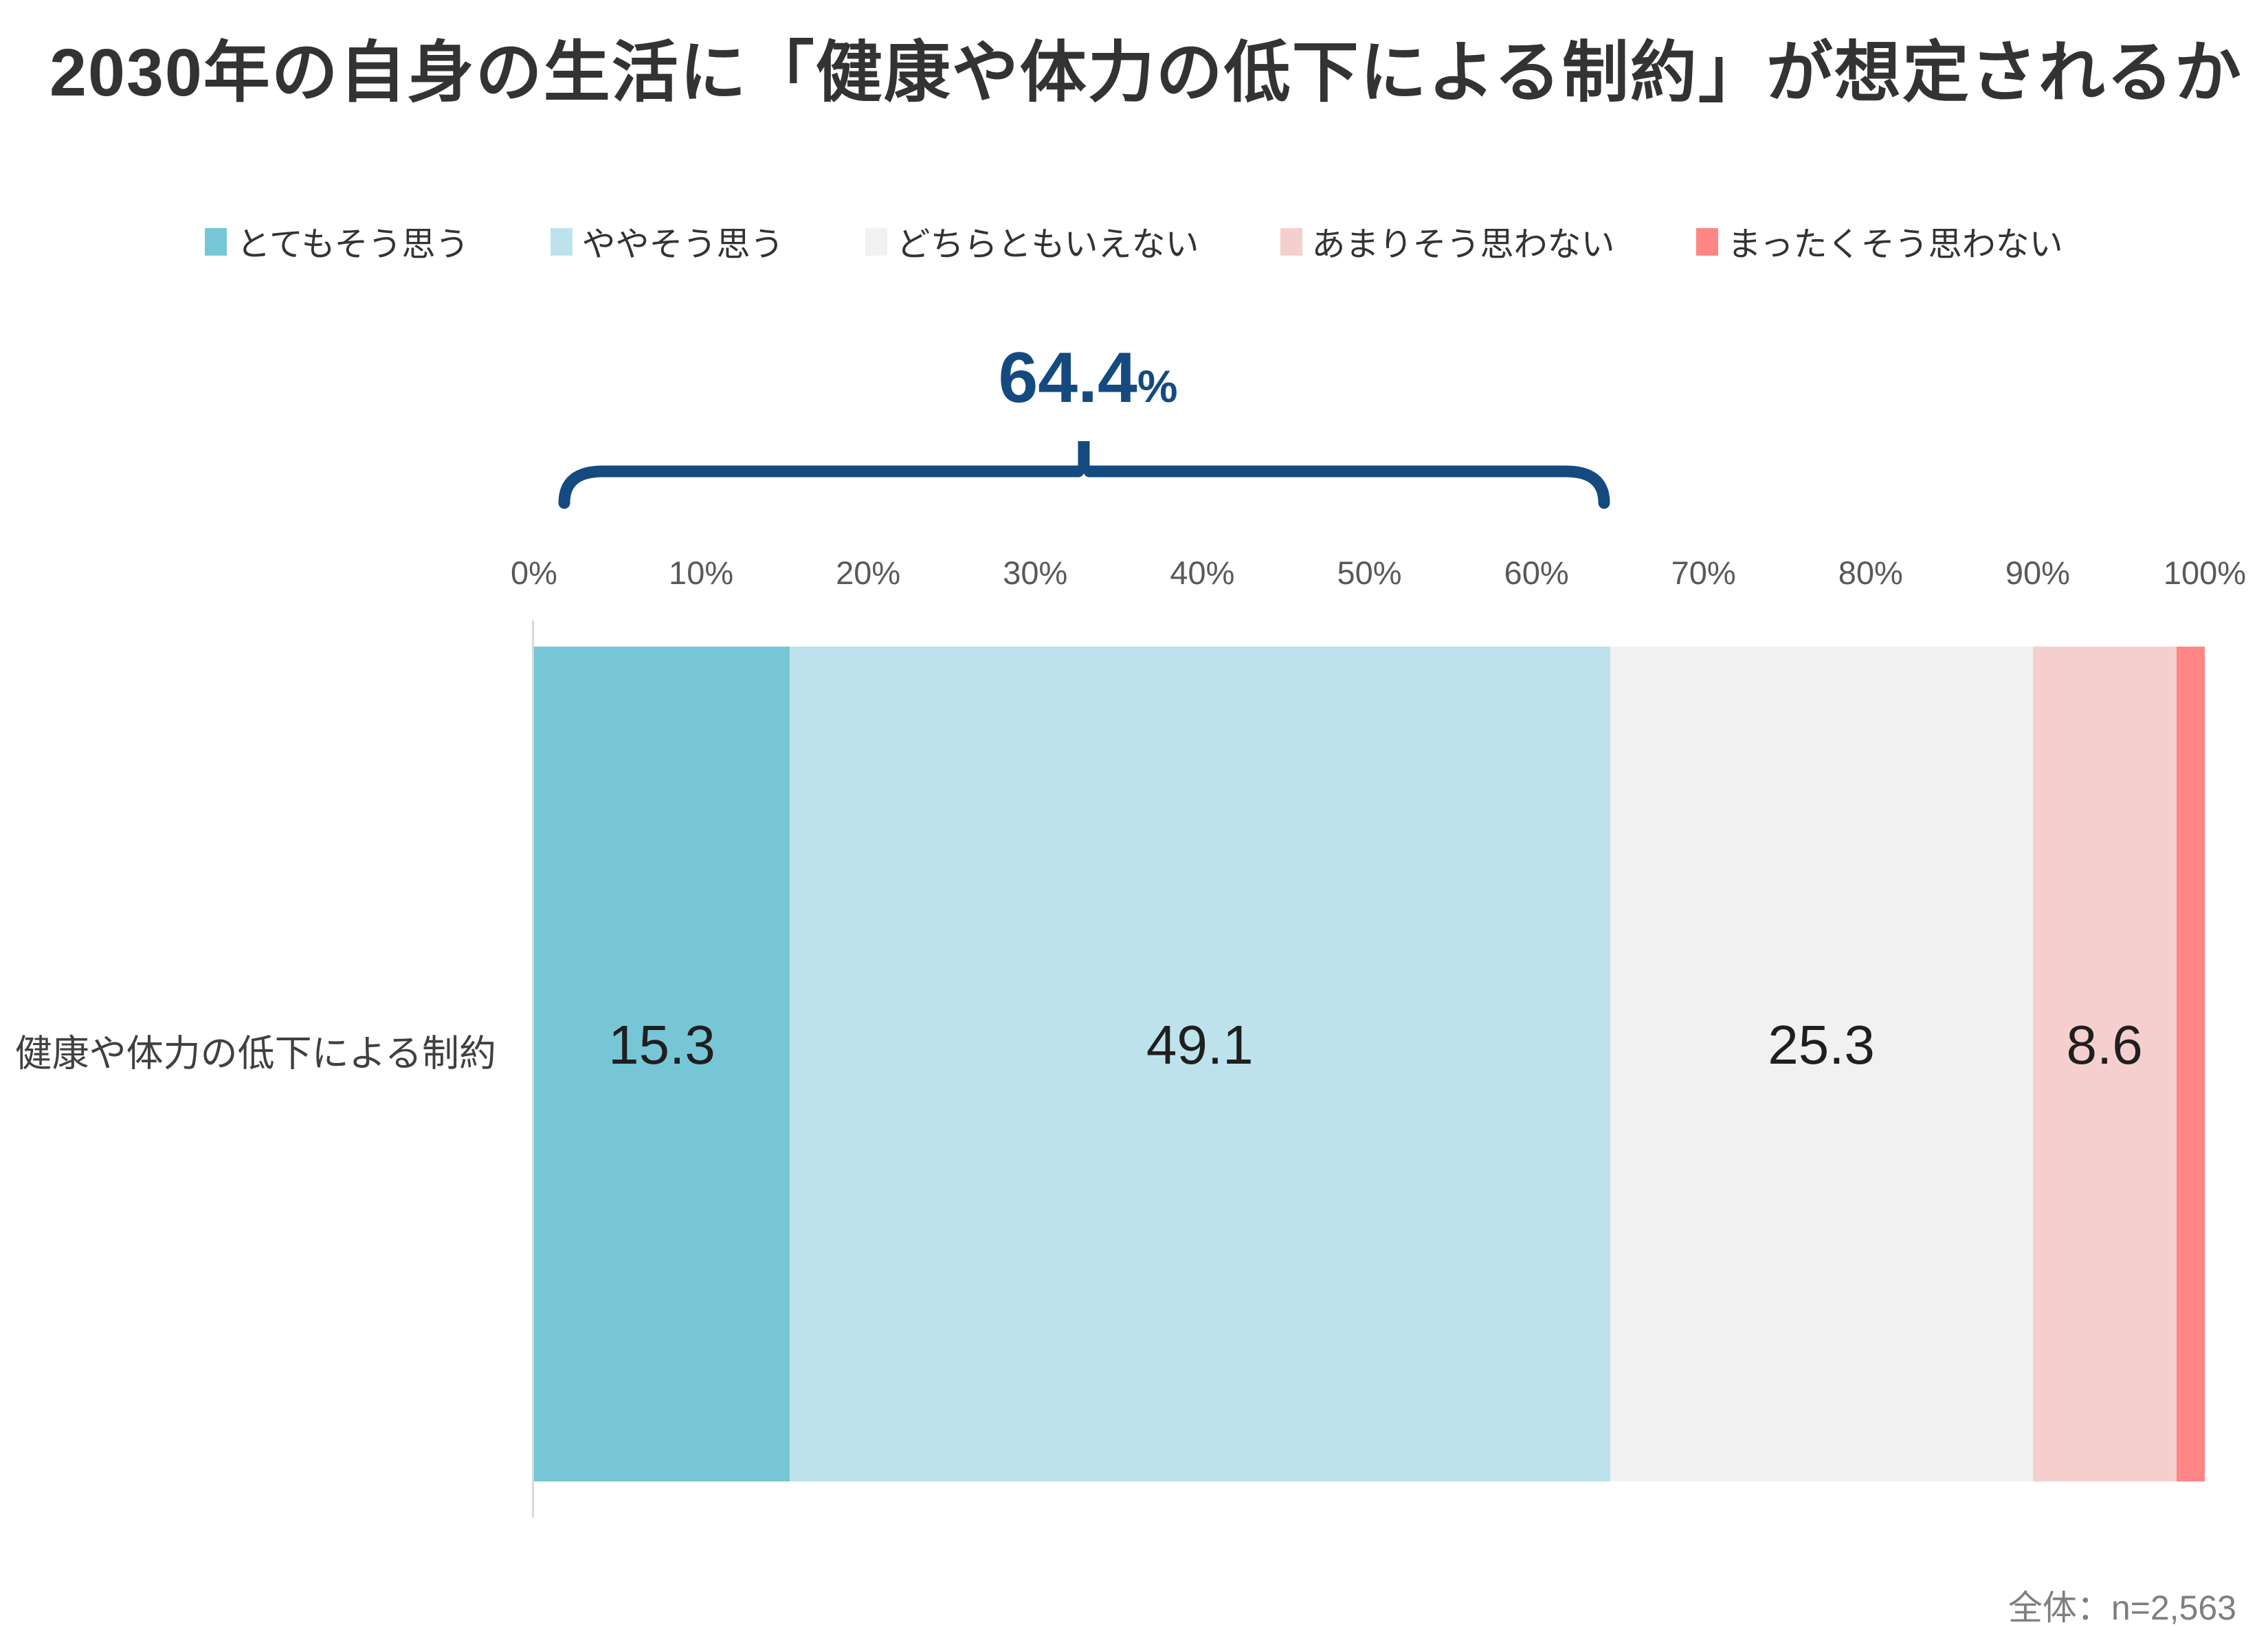 The image size is (2268, 1634). I want to click on category-label: 健康や体力の低下による制約, so click(255, 1054).